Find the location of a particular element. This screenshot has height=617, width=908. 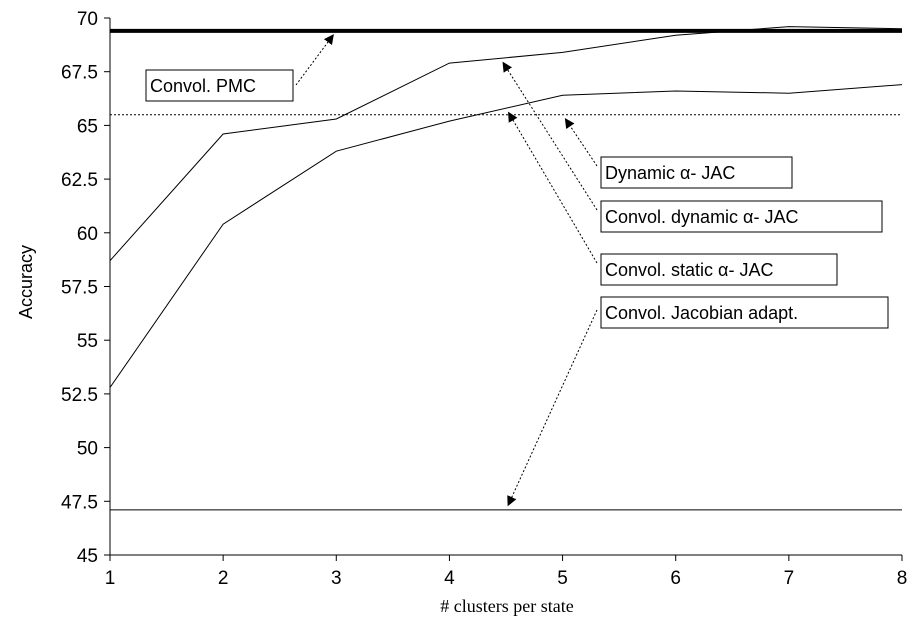

y-tick-label: 65 is located at coordinates (87, 126).